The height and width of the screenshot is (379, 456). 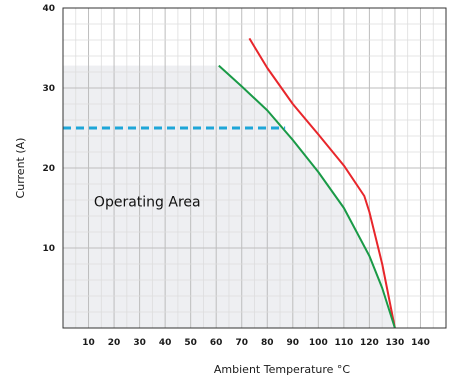 I want to click on x-tick-label: 10, so click(x=88, y=343).